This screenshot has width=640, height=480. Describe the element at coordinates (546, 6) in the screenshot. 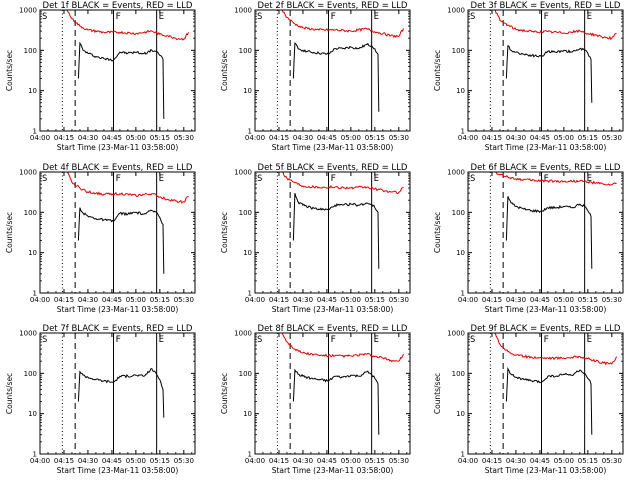

I see `panel-title: Det 3f BLACK = Events, RED = LLD` at that location.